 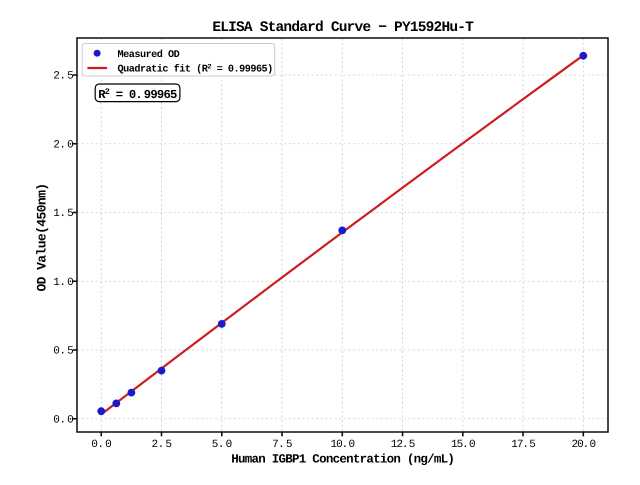 What do you see at coordinates (403, 445) in the screenshot?
I see `svg-text: 12.5` at bounding box center [403, 445].